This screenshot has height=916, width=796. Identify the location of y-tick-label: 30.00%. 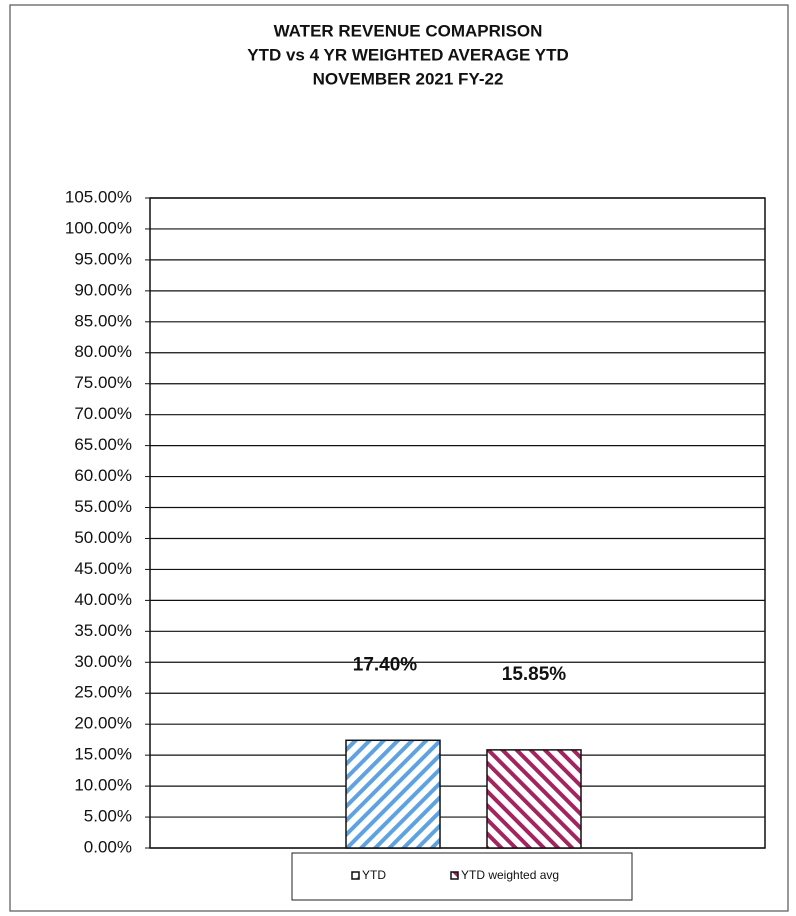
(103, 661).